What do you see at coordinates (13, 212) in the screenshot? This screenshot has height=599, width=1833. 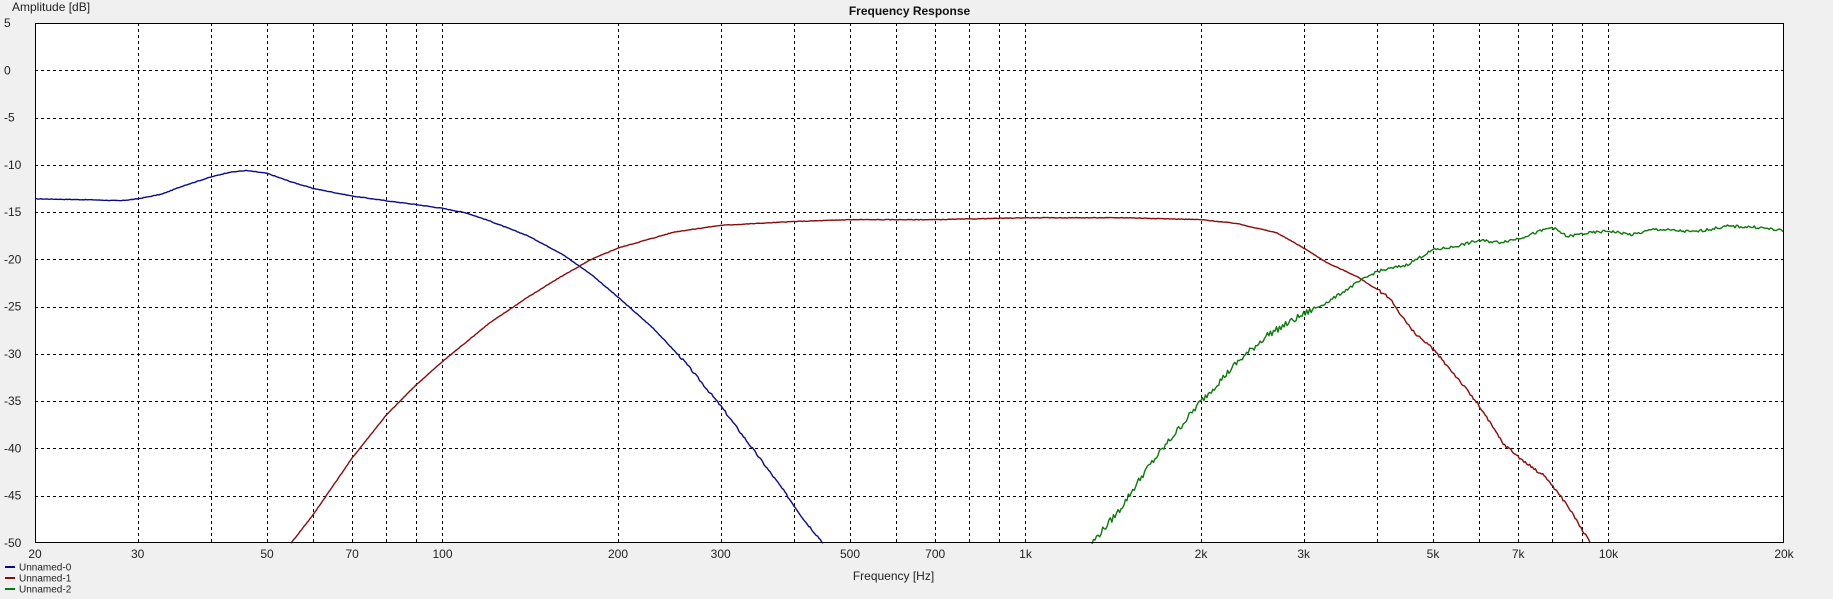 I see `y-tick-label: -15` at bounding box center [13, 212].